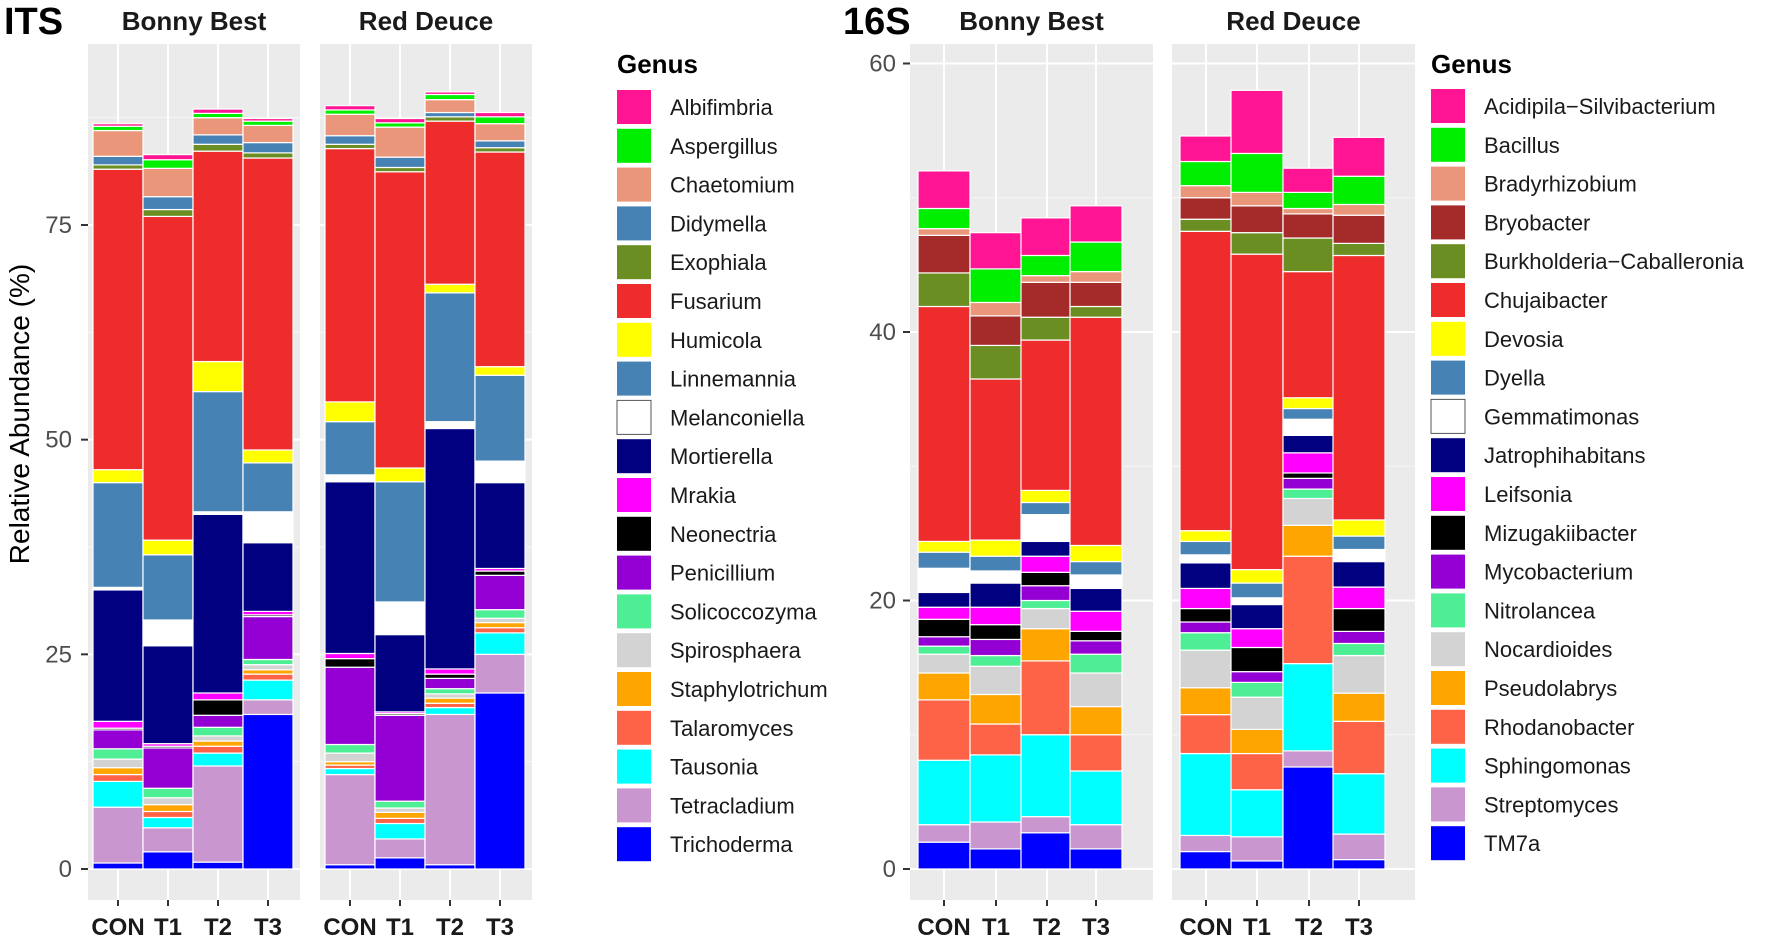 This screenshot has width=1772, height=949. Describe the element at coordinates (400, 162) in the screenshot. I see `bar-segment-didymella` at that location.